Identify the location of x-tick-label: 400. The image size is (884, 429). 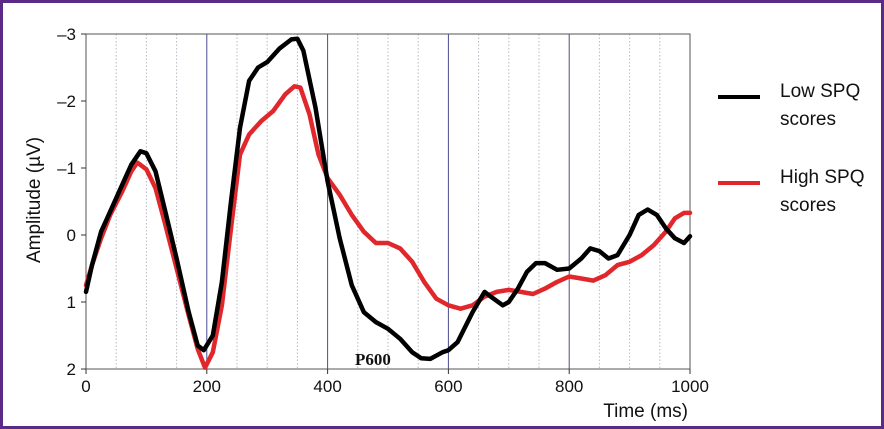
(327, 386).